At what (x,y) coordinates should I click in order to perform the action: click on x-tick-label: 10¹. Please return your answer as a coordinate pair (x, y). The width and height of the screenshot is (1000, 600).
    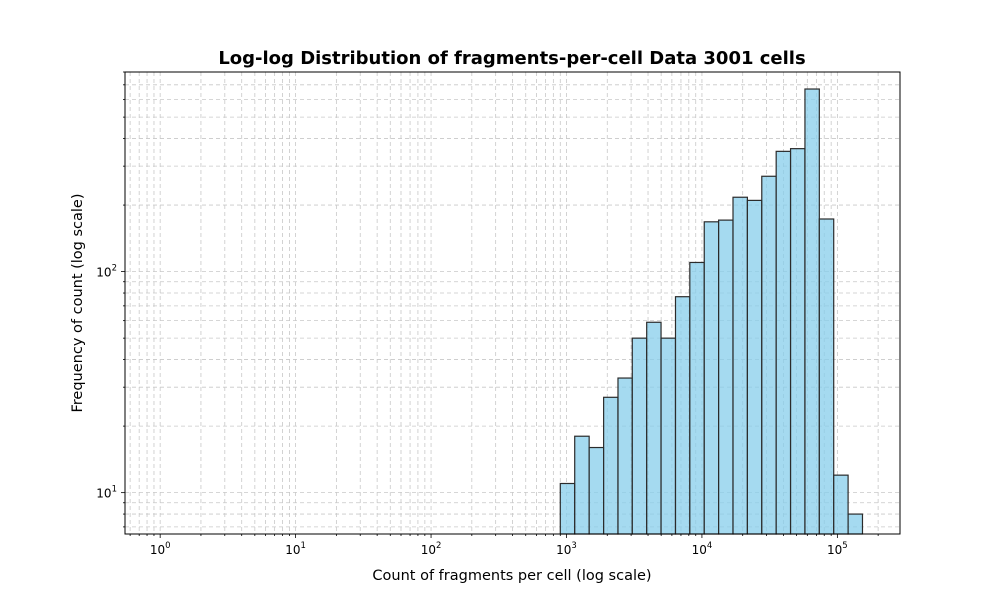
    Looking at the image, I should click on (295, 549).